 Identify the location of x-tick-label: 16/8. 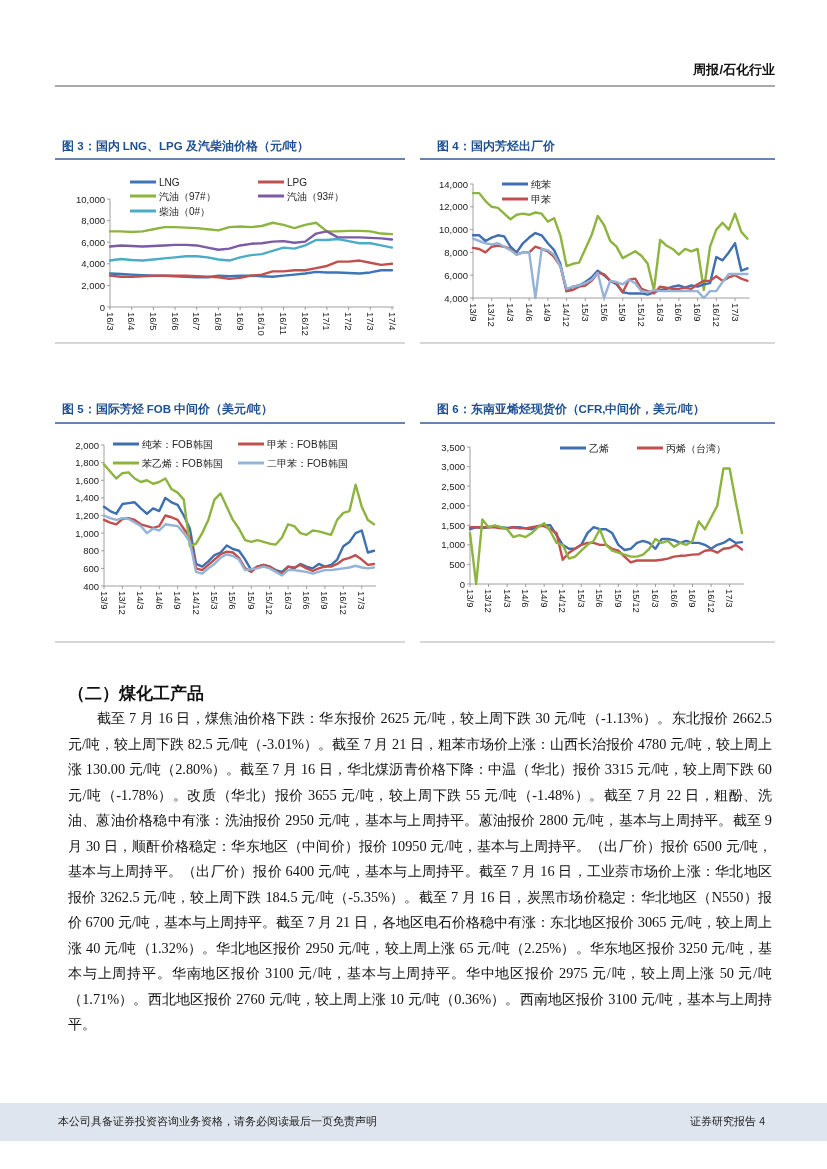
(218, 321).